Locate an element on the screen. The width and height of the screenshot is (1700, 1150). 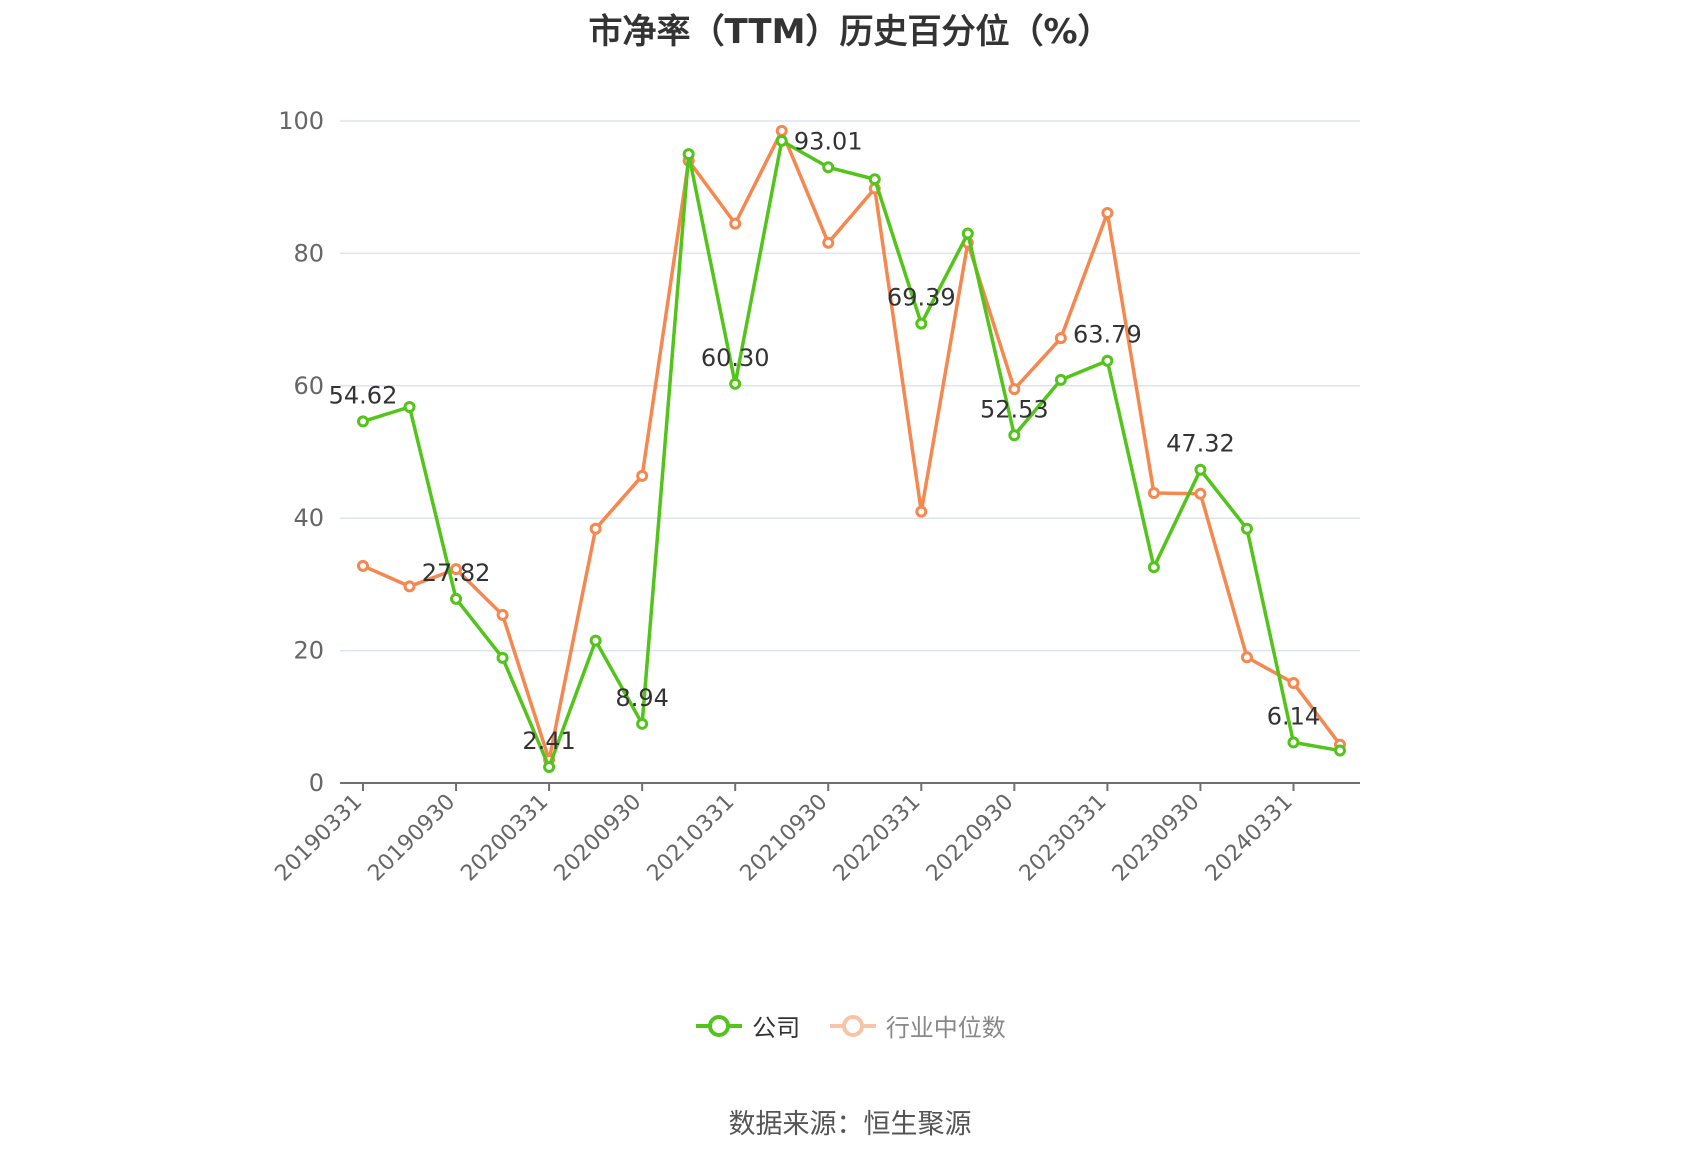
chart-title: 市净率（TTM）历史百分位（%） is located at coordinates (850, 32).